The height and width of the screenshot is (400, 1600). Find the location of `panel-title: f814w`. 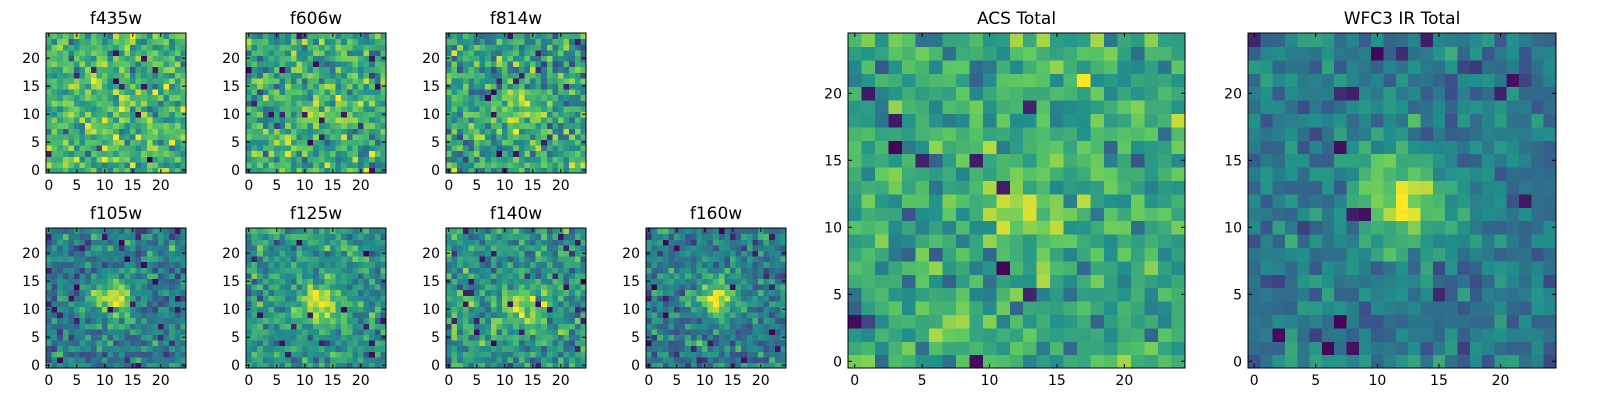

panel-title: f814w is located at coordinates (516, 19).